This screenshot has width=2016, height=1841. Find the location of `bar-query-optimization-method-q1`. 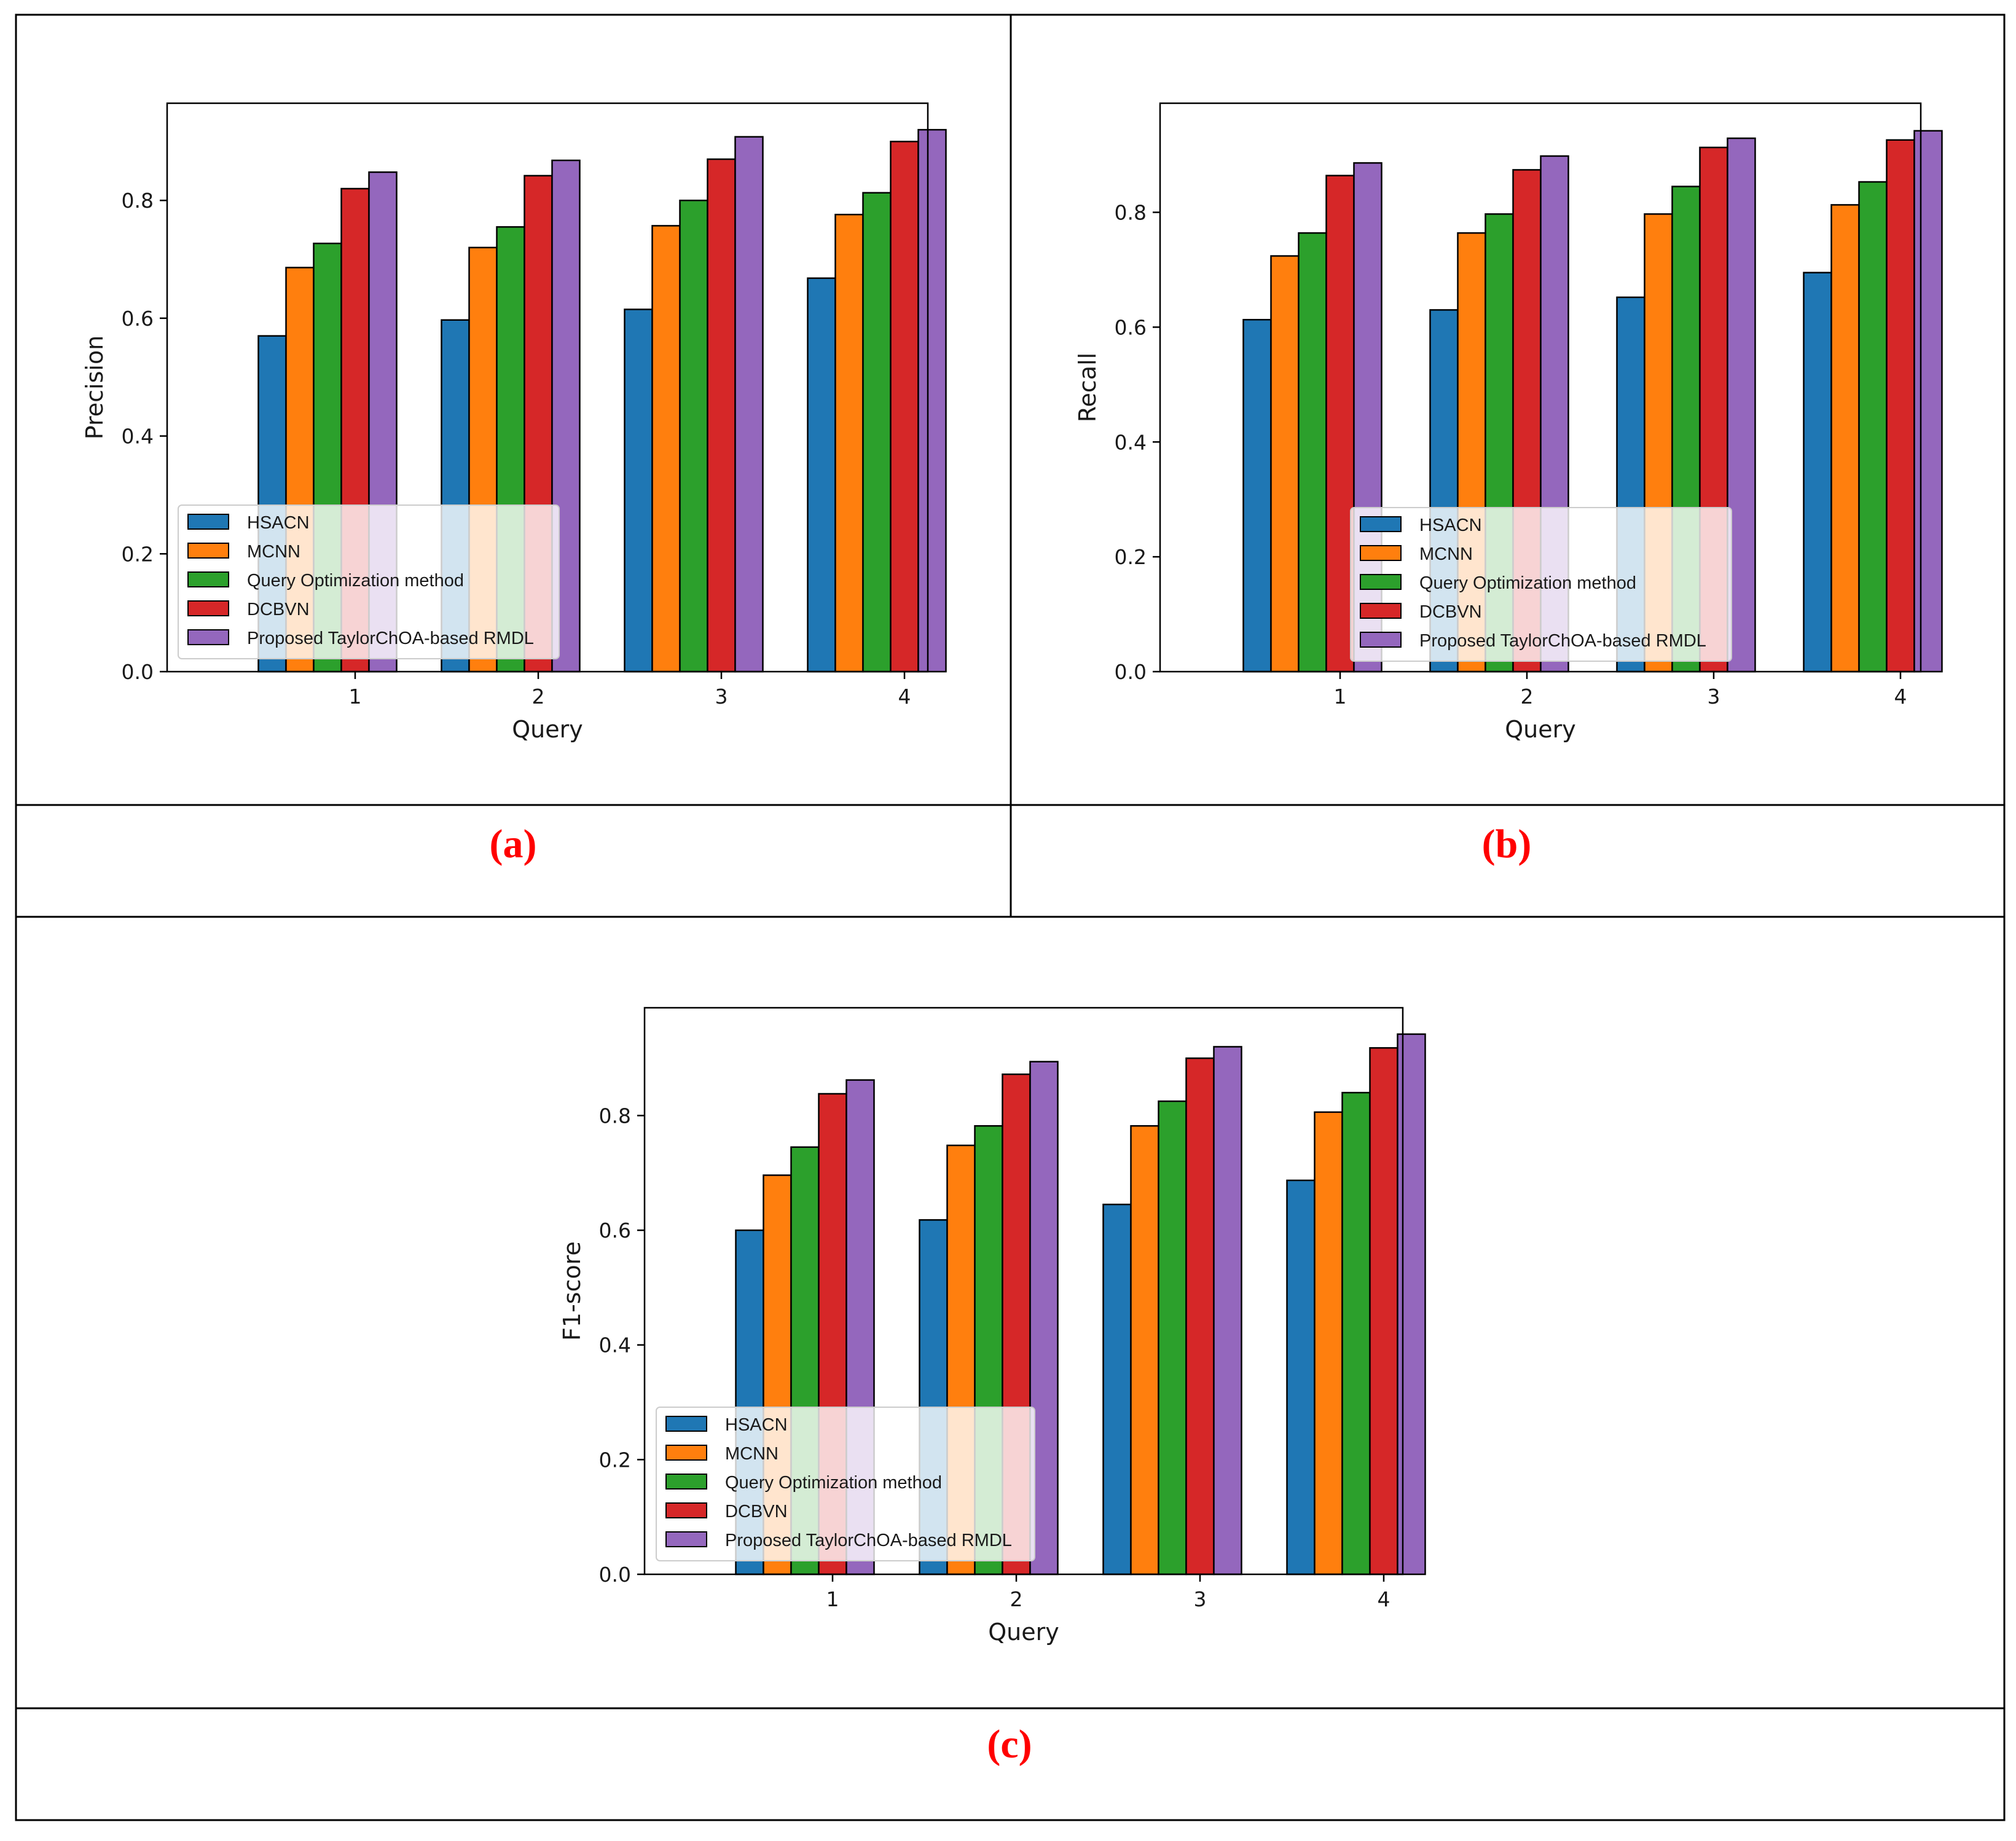

bar-query-optimization-method-q1 is located at coordinates (1312, 452).